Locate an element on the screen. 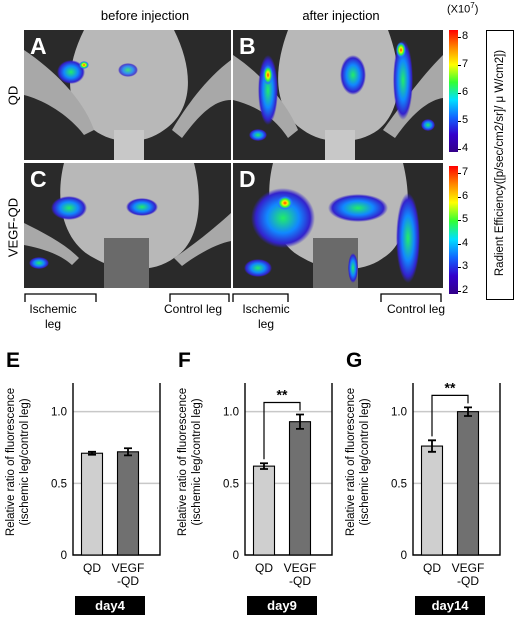 The height and width of the screenshot is (619, 520). color-scale-bottom is located at coordinates (453, 230).